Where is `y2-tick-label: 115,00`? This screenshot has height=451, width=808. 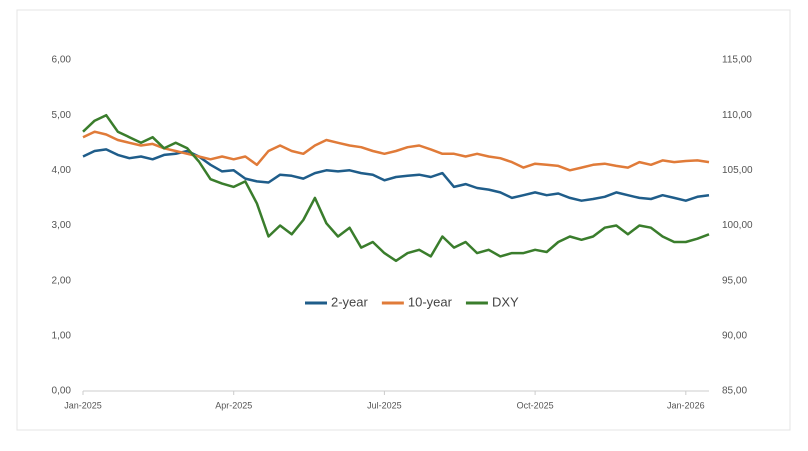
y2-tick-label: 115,00 is located at coordinates (737, 60).